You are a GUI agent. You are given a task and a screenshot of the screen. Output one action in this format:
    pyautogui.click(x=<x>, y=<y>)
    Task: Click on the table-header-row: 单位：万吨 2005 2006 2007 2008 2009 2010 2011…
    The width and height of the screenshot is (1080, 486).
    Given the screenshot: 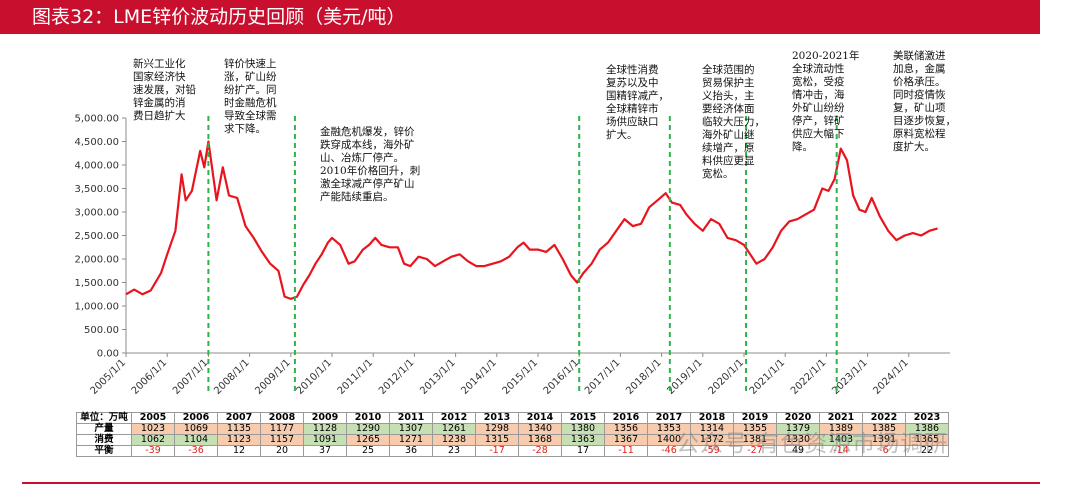 What is the action you would take?
    pyautogui.click(x=512, y=418)
    